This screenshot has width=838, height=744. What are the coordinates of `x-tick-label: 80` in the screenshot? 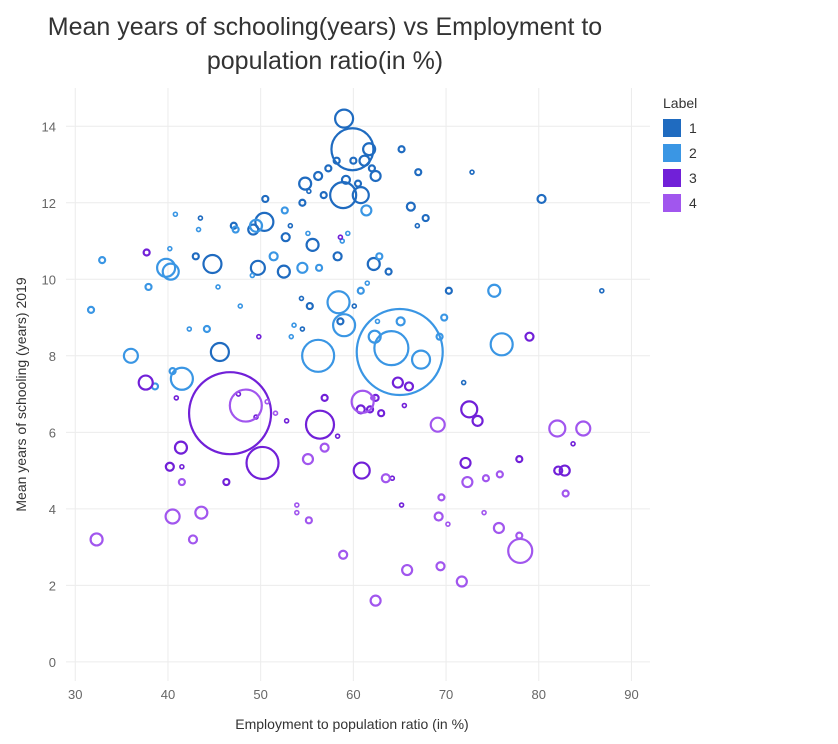 It's located at (539, 694).